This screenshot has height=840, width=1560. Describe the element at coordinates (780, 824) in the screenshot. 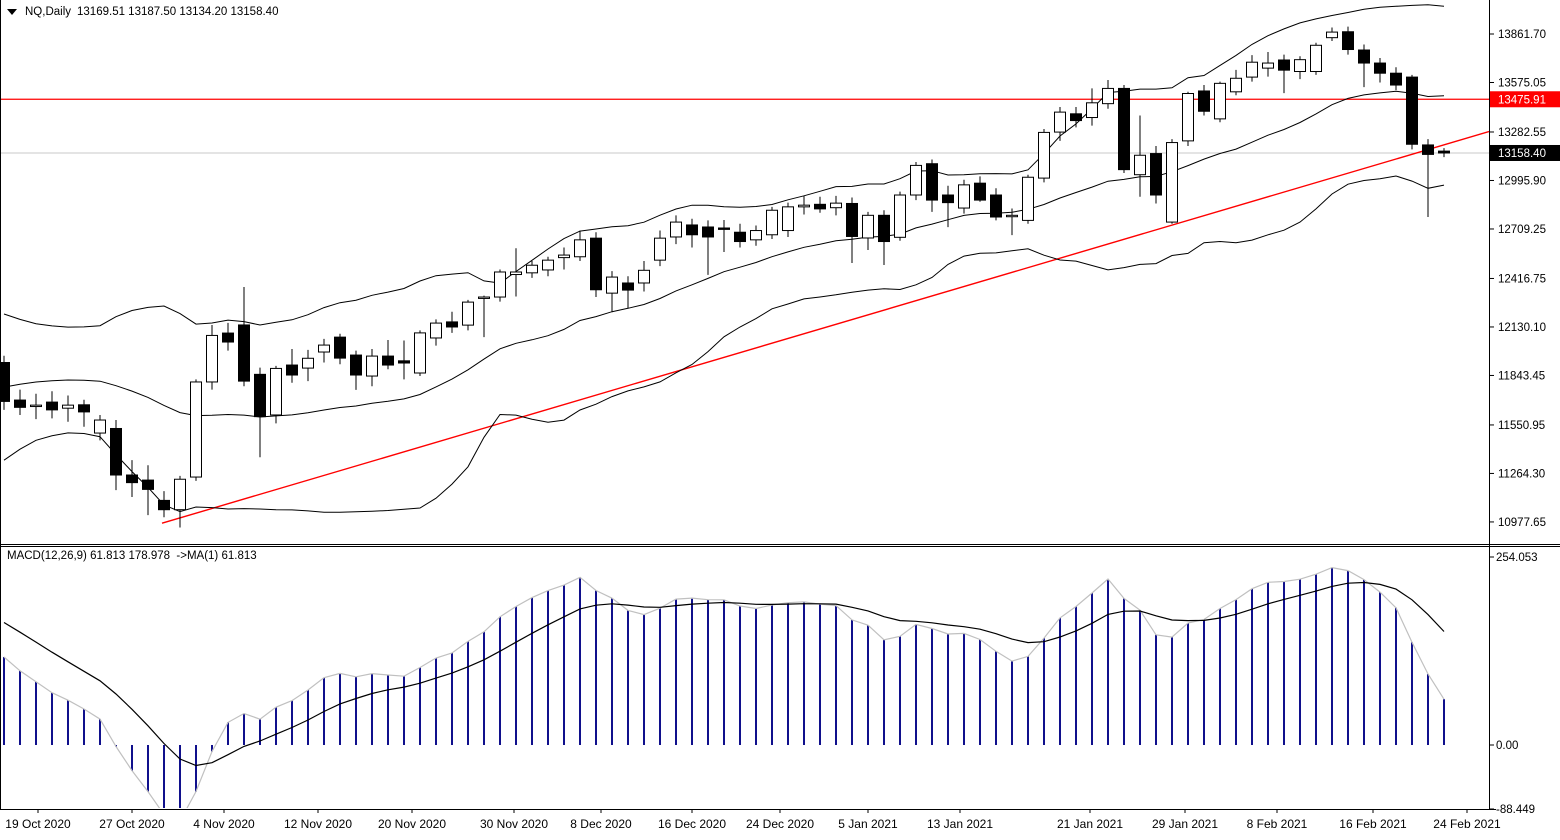

I see `time-tick-label: 24 Dec 2020` at that location.